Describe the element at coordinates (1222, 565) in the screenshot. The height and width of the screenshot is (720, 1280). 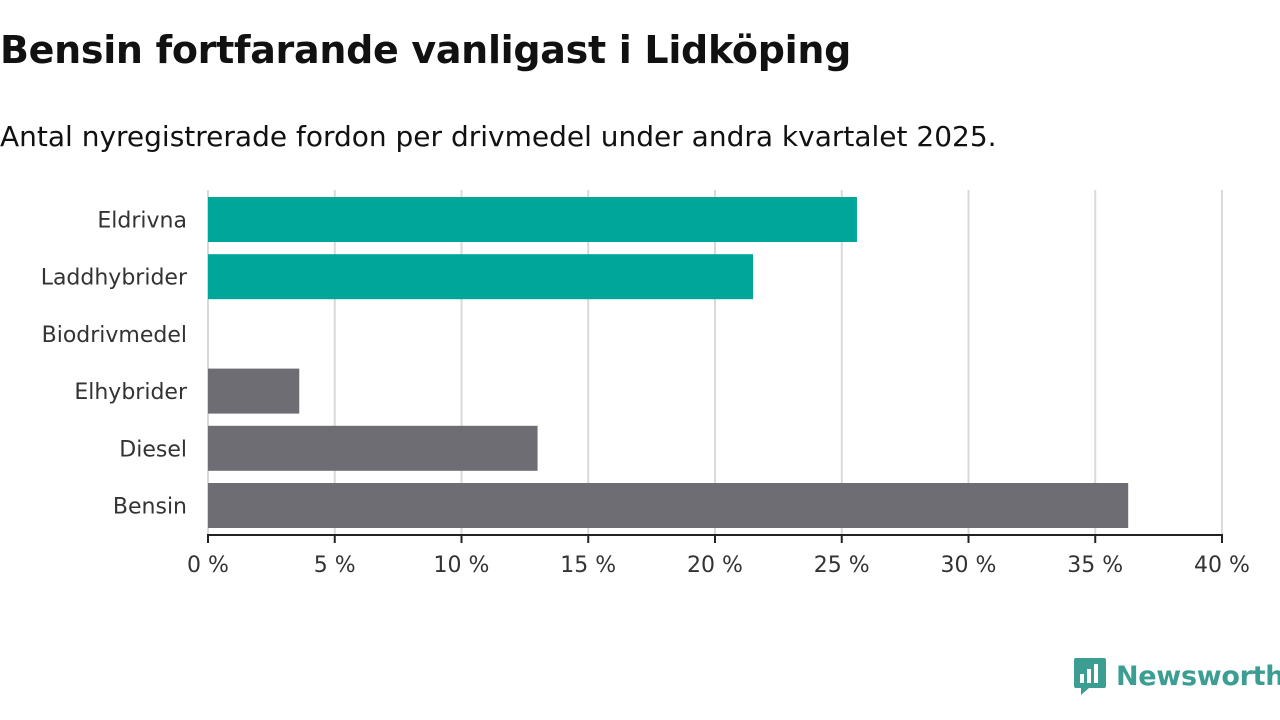
I see `x-tick-label: 40 %` at that location.